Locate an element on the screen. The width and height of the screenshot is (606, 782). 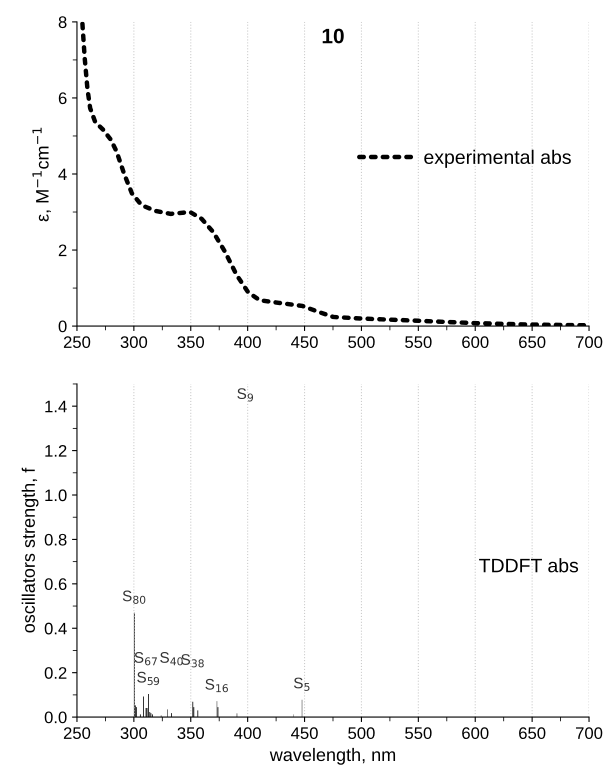
annotation: S$_{40}$ is located at coordinates (171, 659).